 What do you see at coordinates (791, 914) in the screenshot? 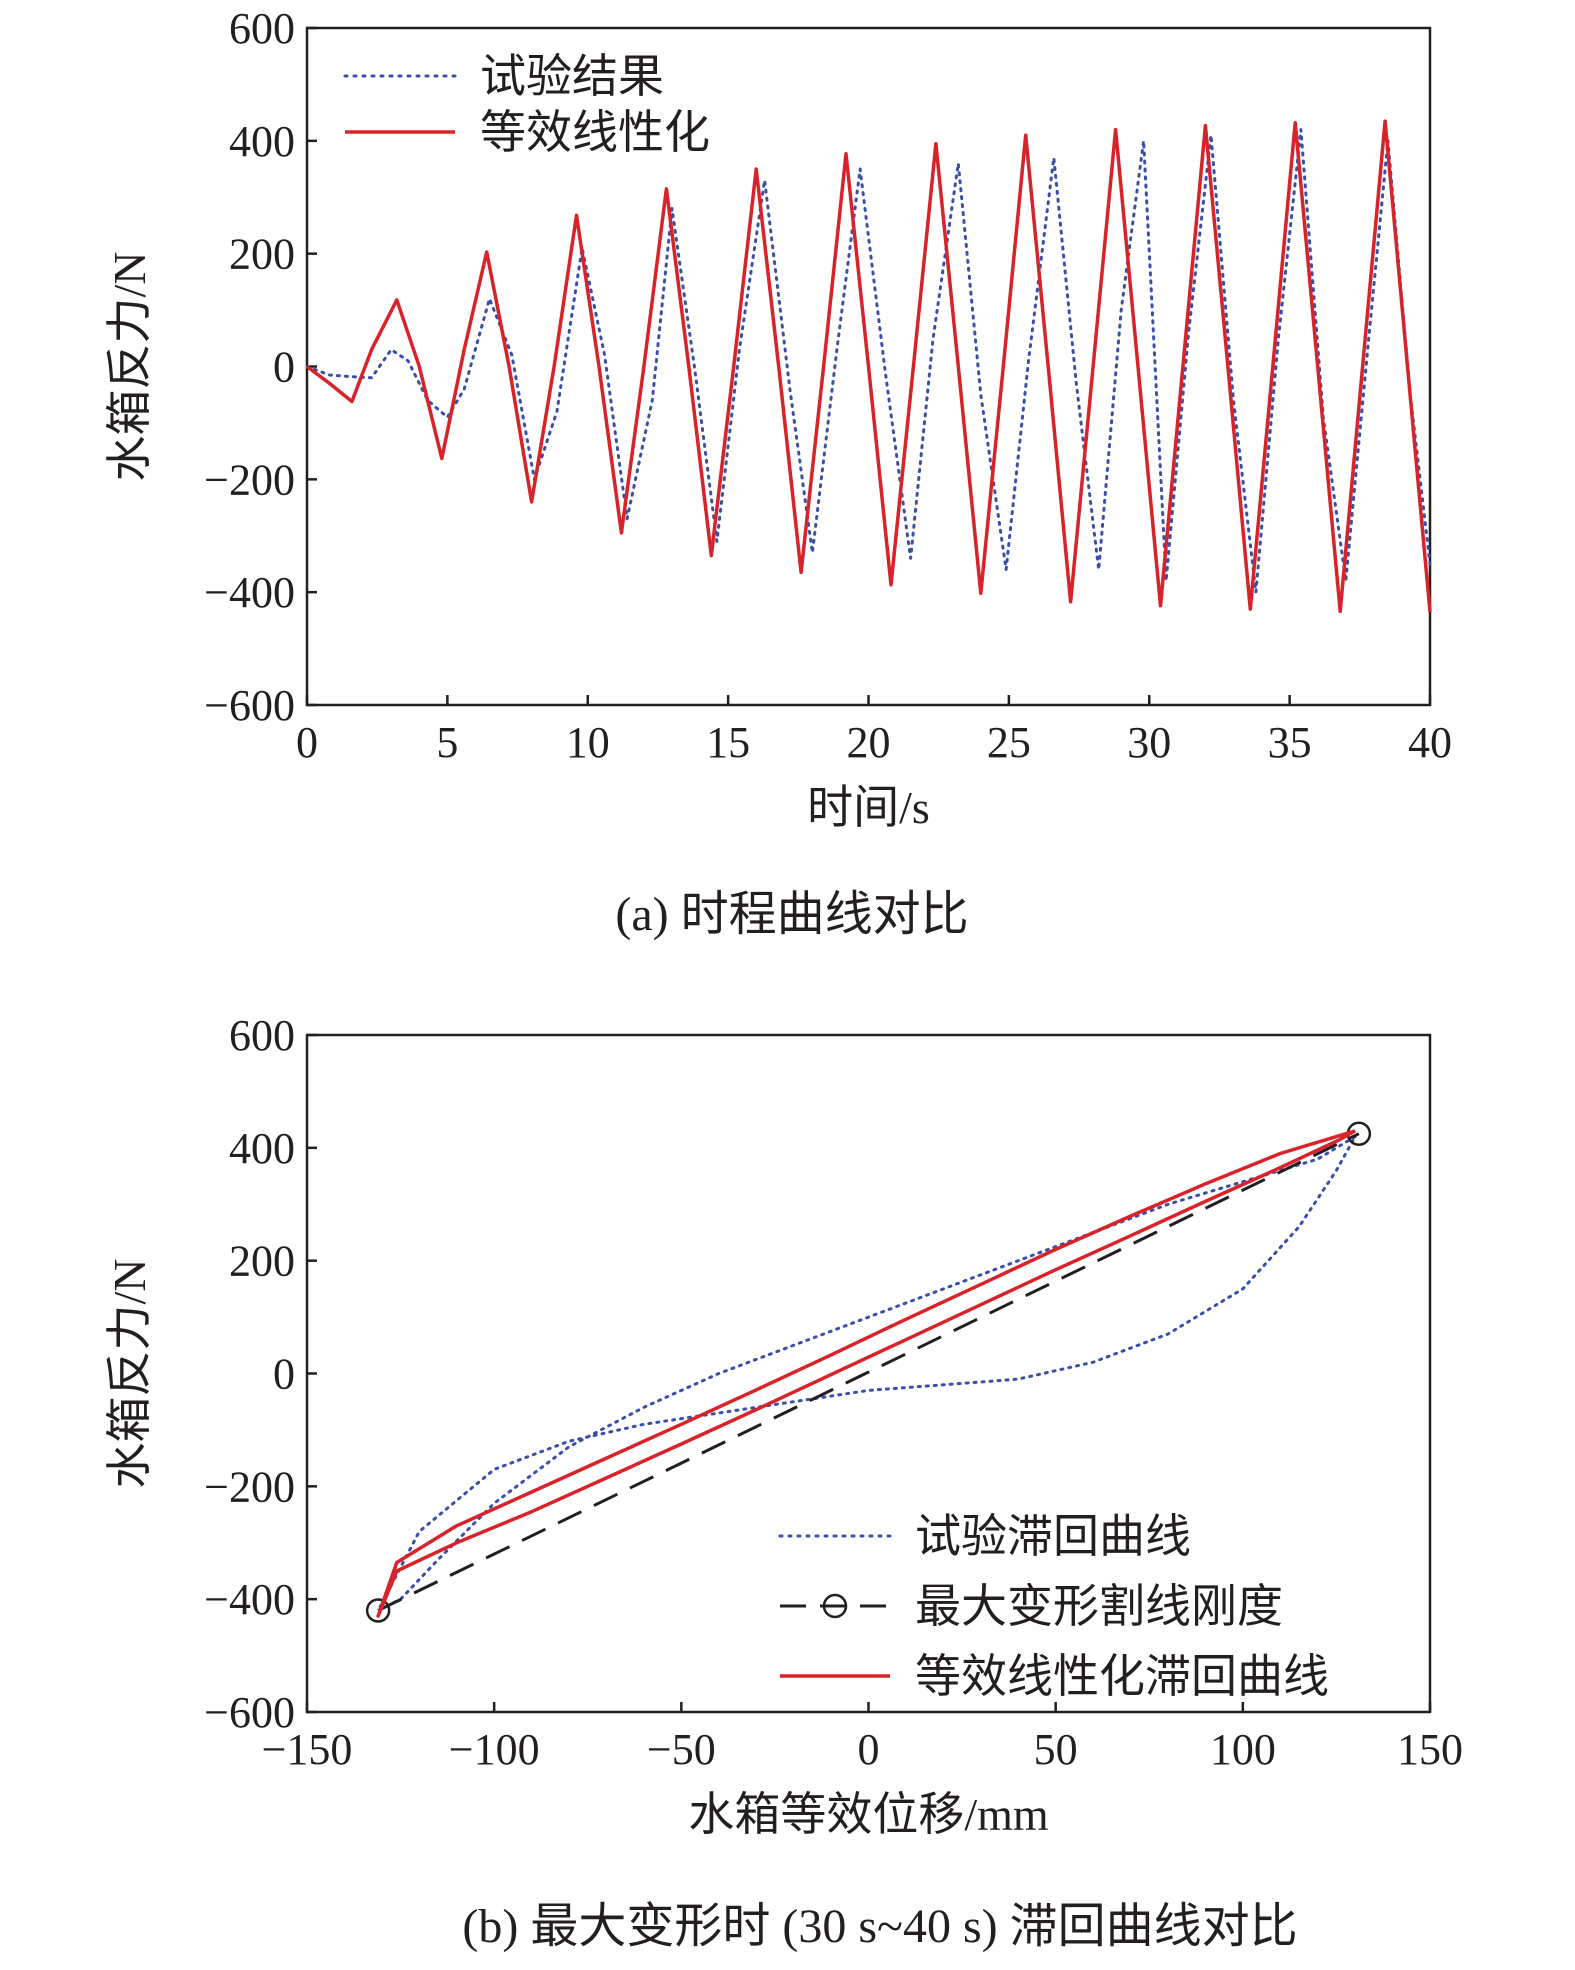
I see `panel-a-caption: (a) 时程曲线对比` at bounding box center [791, 914].